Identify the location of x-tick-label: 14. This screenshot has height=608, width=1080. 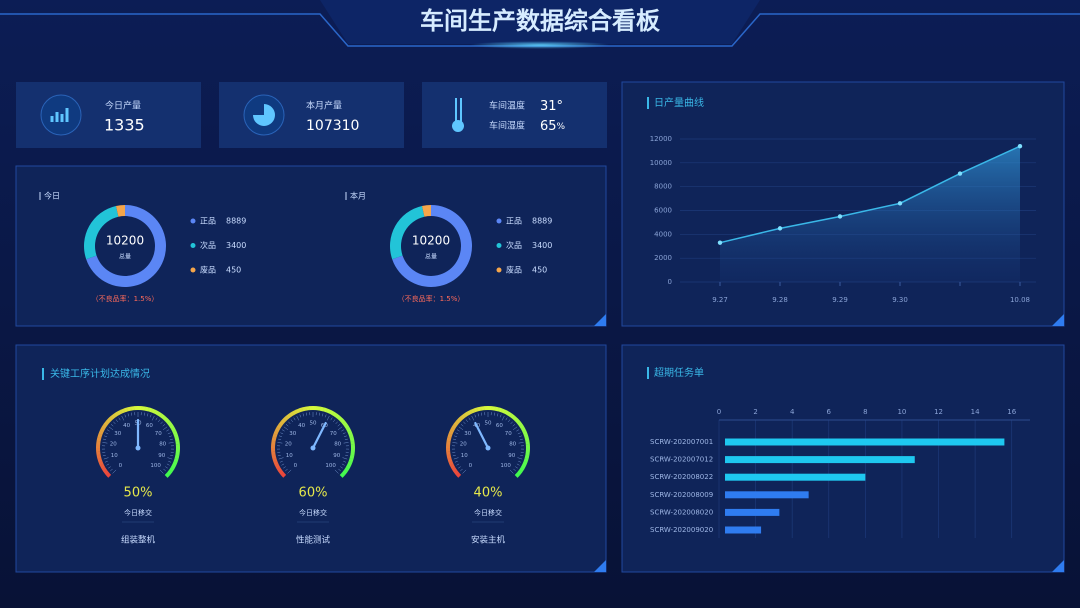
(975, 412).